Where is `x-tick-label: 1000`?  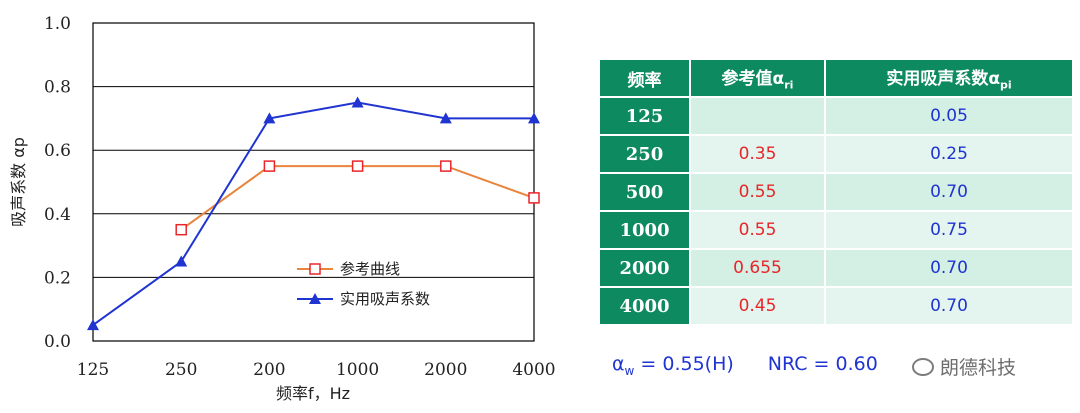 x-tick-label: 1000 is located at coordinates (357, 370).